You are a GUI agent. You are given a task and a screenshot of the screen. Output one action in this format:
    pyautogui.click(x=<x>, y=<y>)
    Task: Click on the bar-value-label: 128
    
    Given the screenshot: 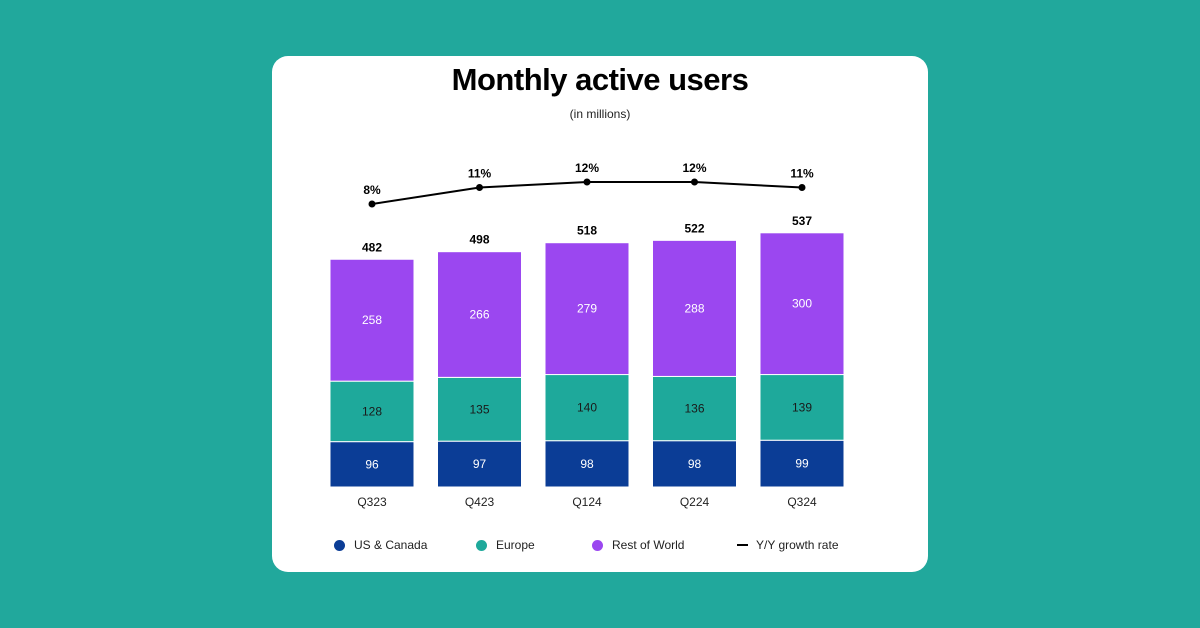 What is the action you would take?
    pyautogui.click(x=372, y=411)
    